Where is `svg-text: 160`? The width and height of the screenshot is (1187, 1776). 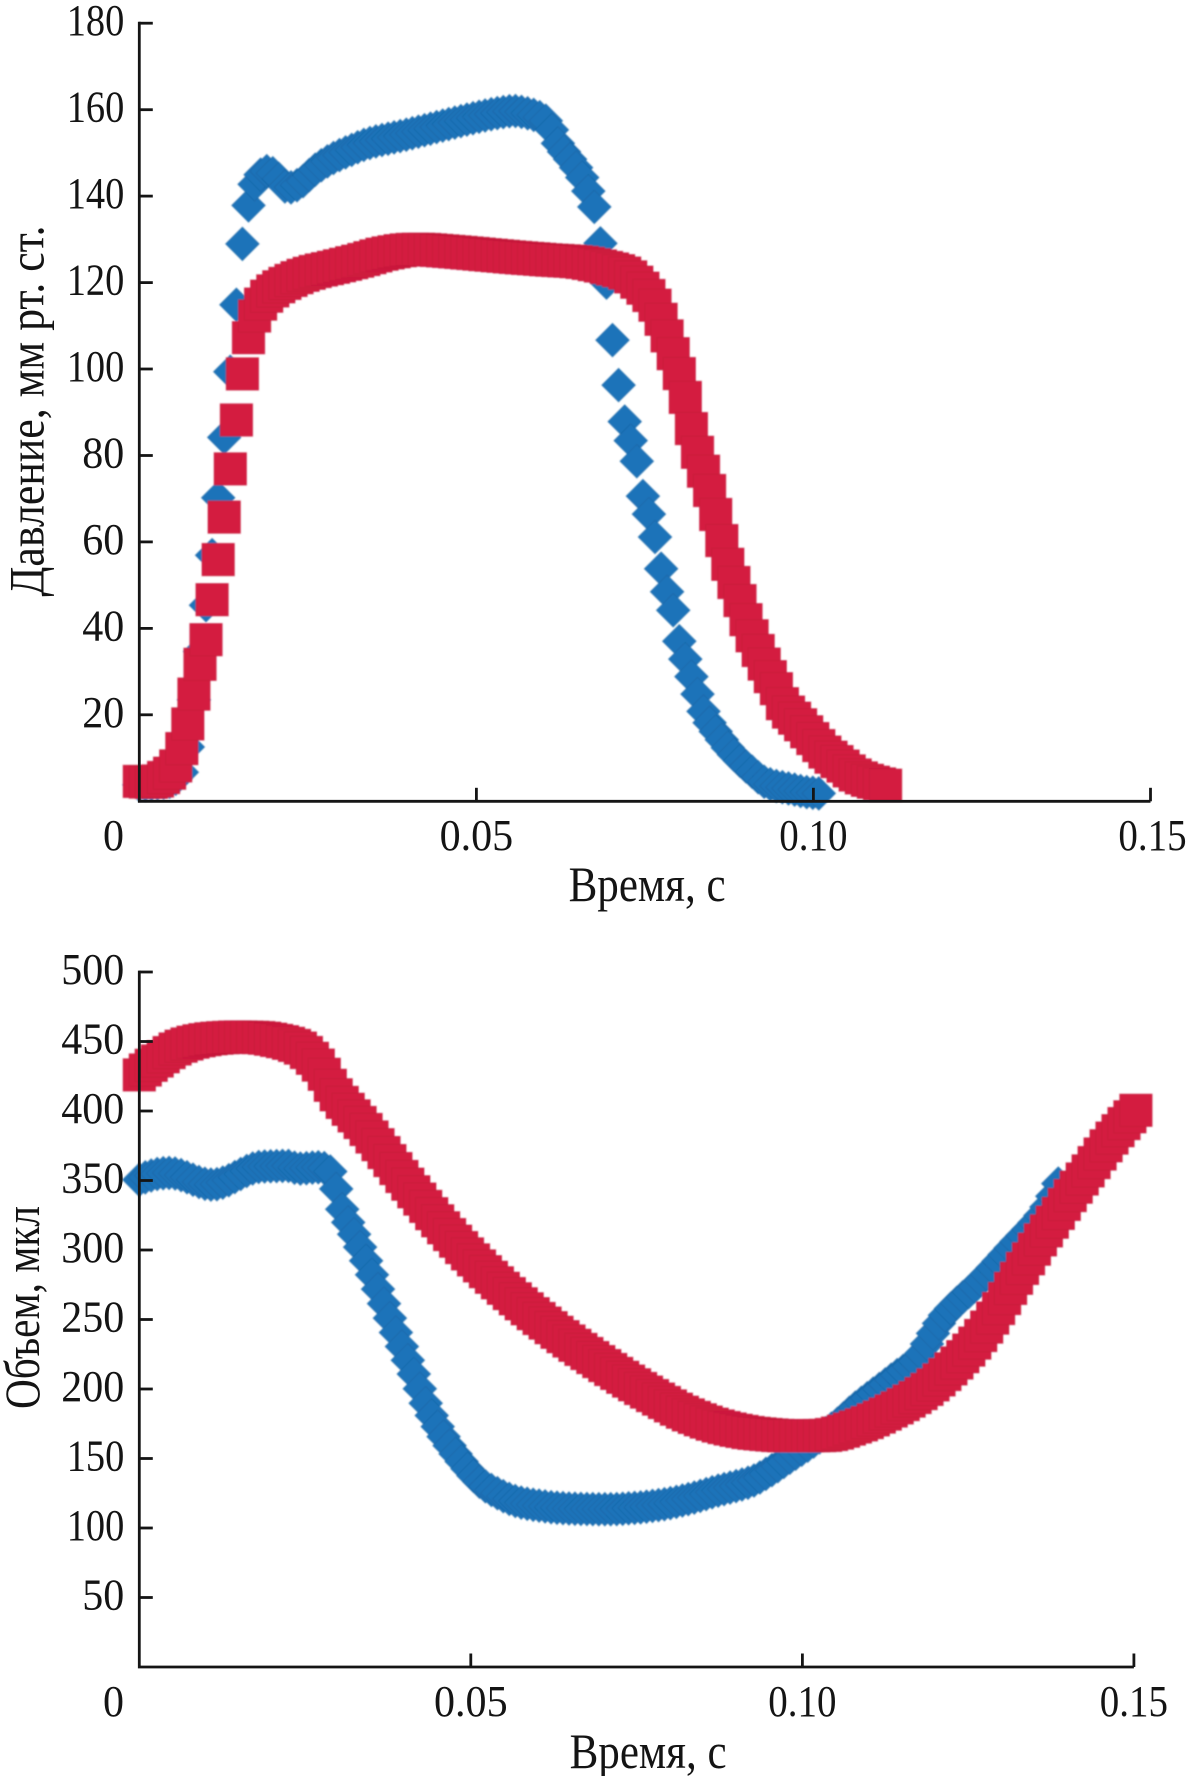 svg-text: 160 is located at coordinates (96, 107).